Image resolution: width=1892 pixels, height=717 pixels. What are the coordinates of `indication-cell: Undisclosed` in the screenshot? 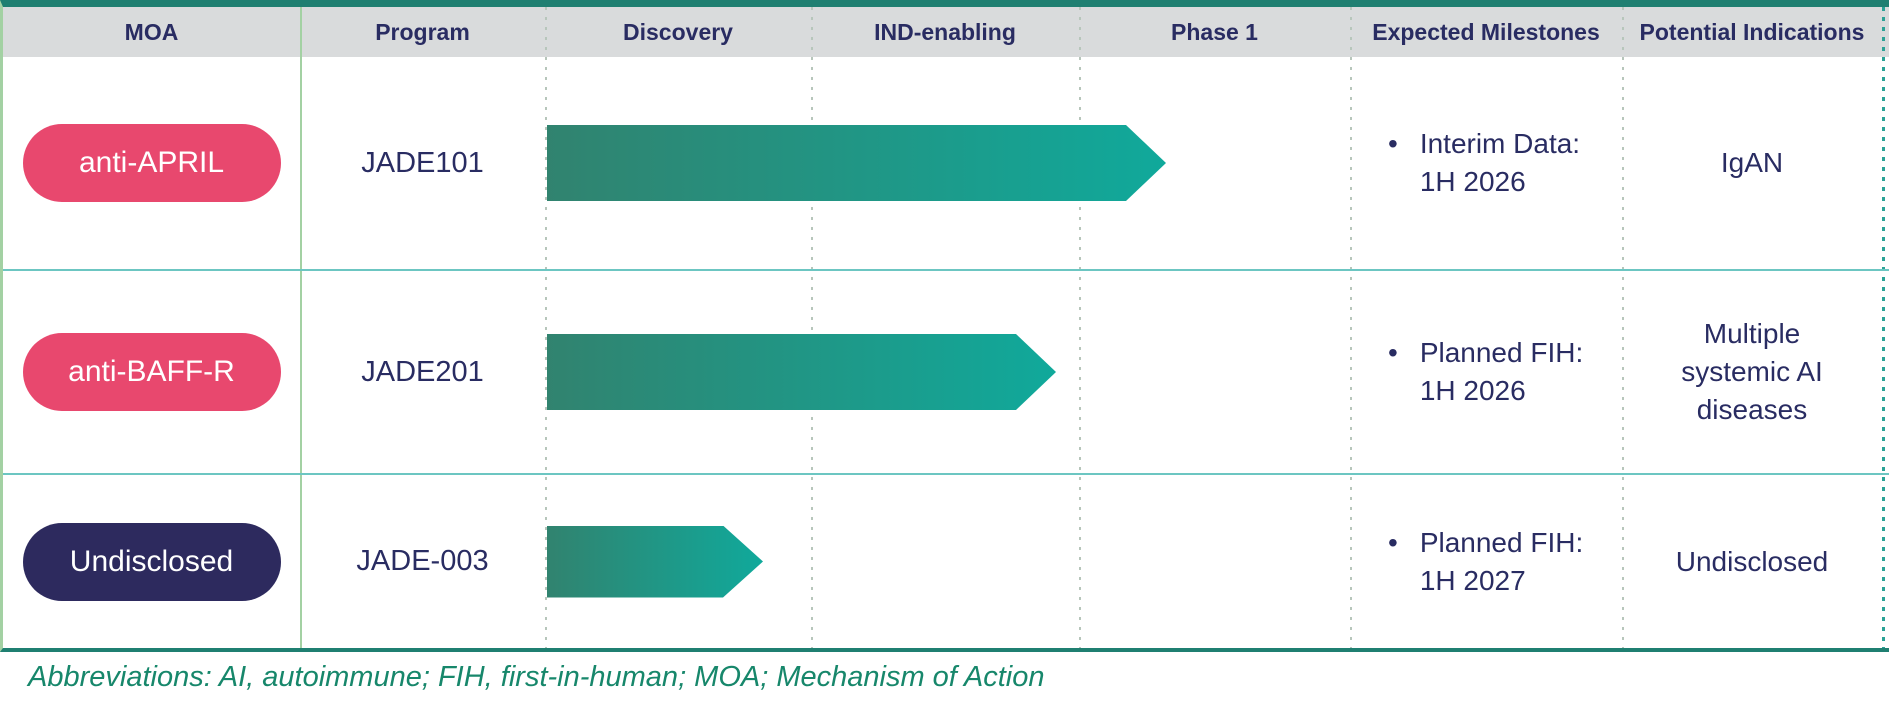 It's located at (1752, 561).